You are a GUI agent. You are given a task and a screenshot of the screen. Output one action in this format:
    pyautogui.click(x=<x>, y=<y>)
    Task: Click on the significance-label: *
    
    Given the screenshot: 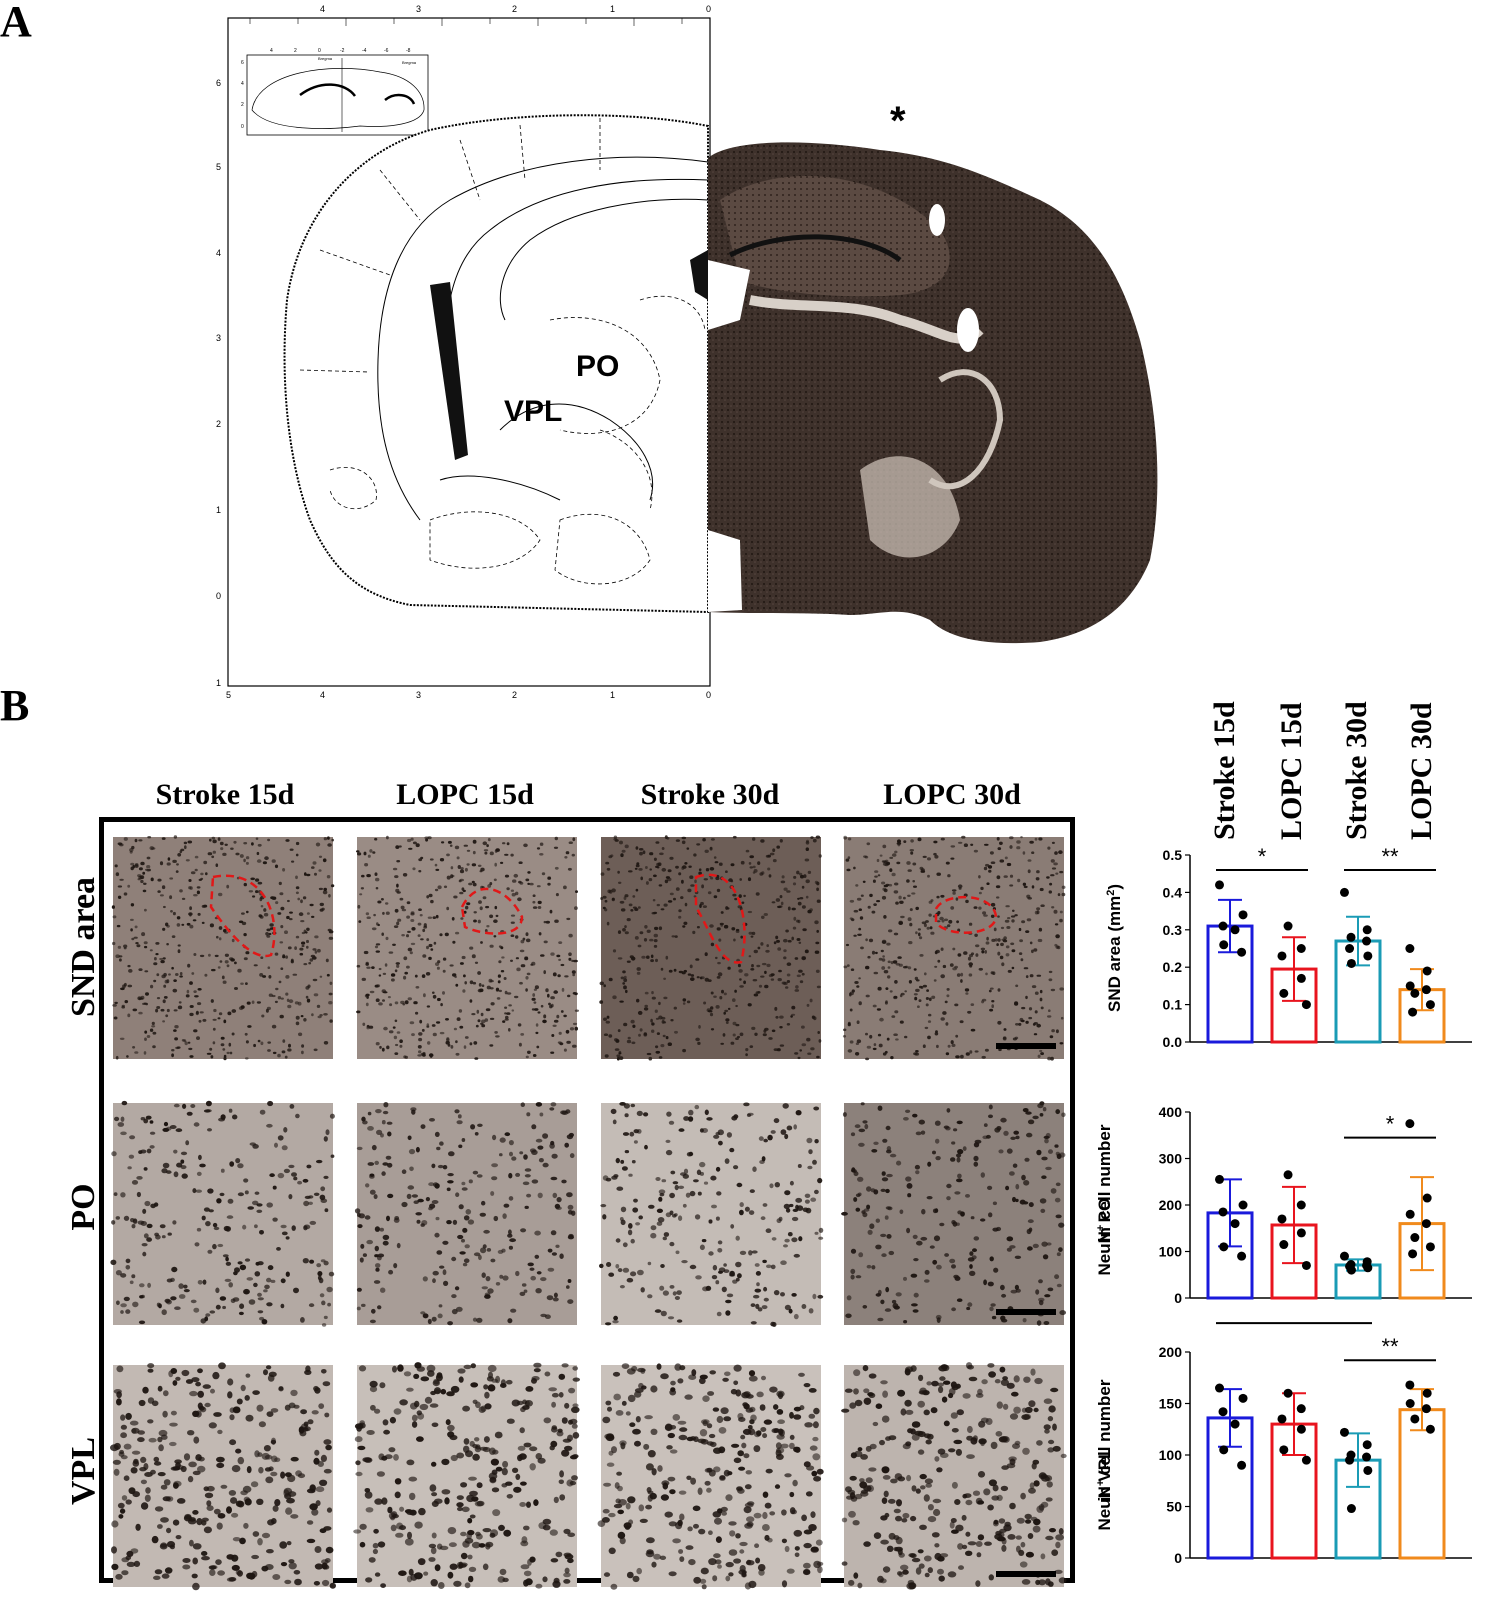 What is the action you would take?
    pyautogui.click(x=1294, y=1321)
    